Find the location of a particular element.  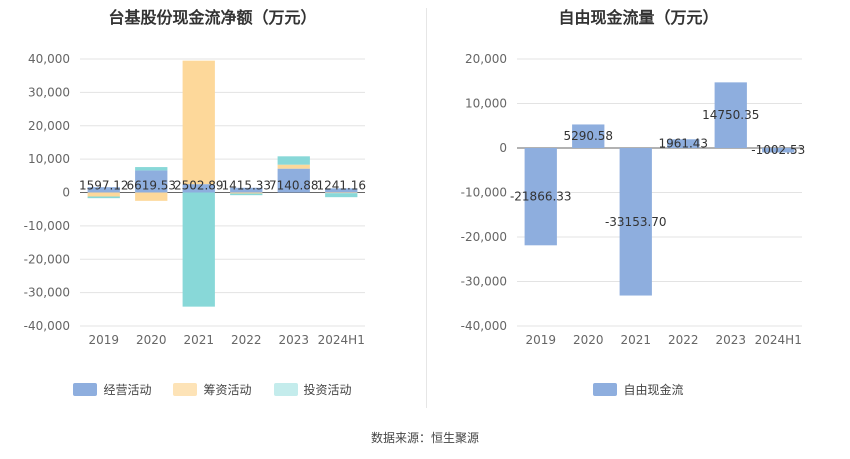

bar-投资活动-2022 is located at coordinates (246, 194).